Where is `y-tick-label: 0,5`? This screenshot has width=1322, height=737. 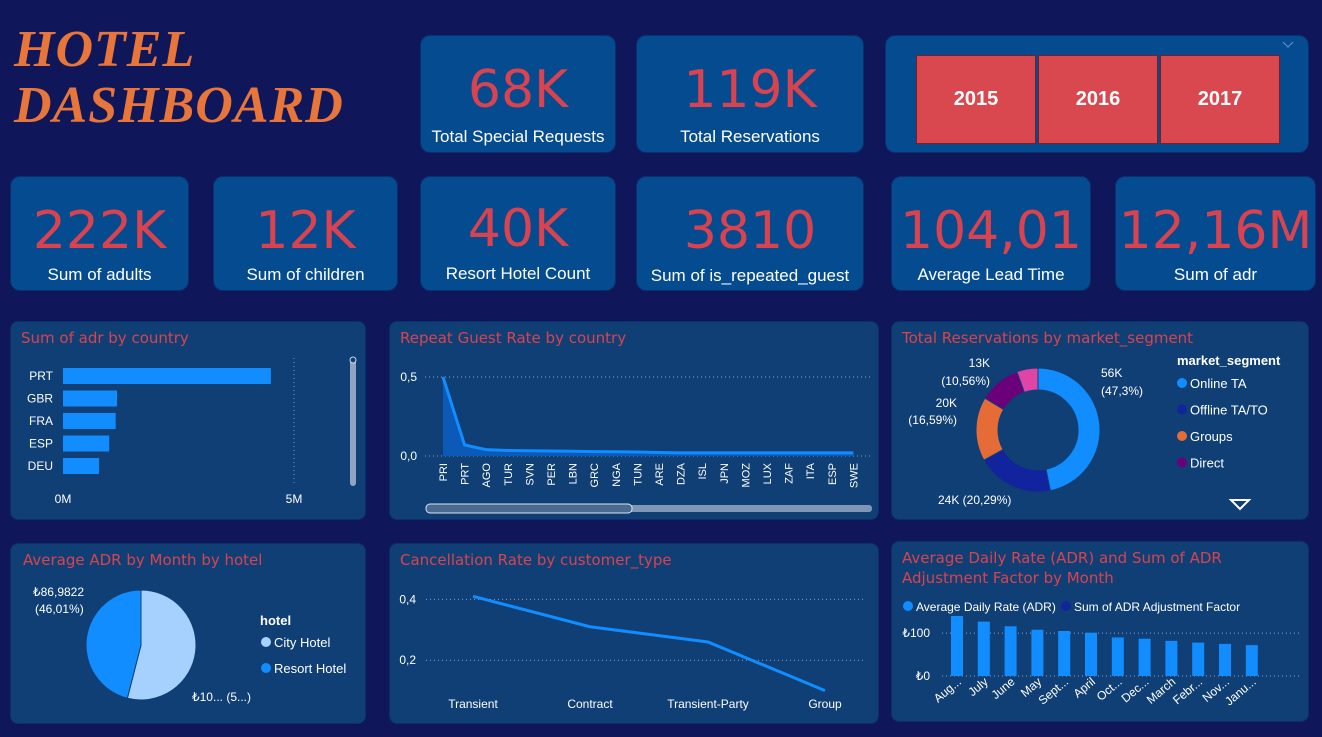 y-tick-label: 0,5 is located at coordinates (408, 377).